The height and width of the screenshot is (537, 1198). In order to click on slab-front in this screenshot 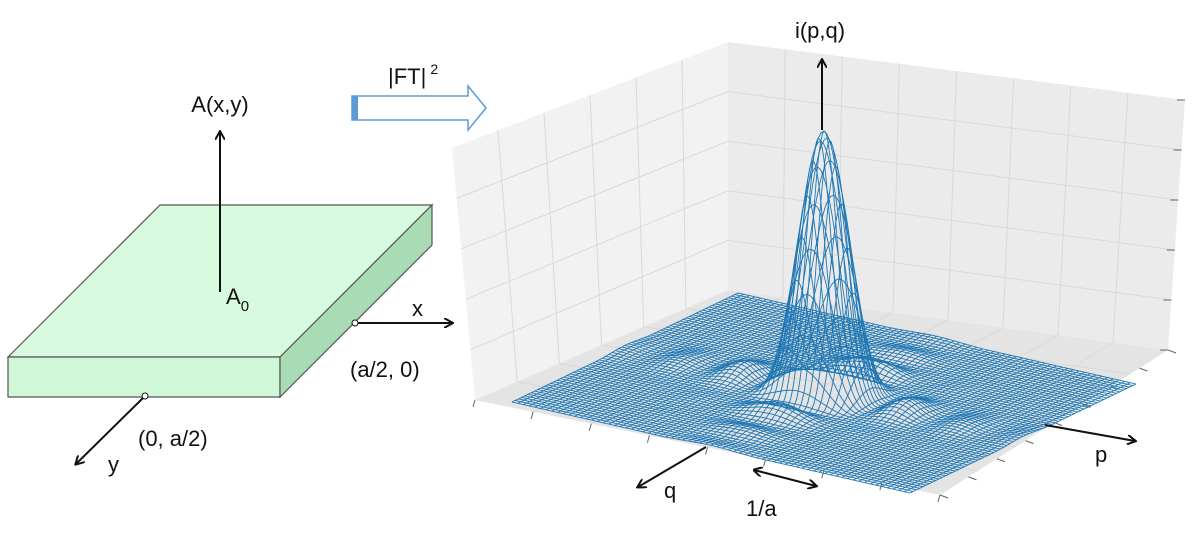, I will do `click(144, 377)`.